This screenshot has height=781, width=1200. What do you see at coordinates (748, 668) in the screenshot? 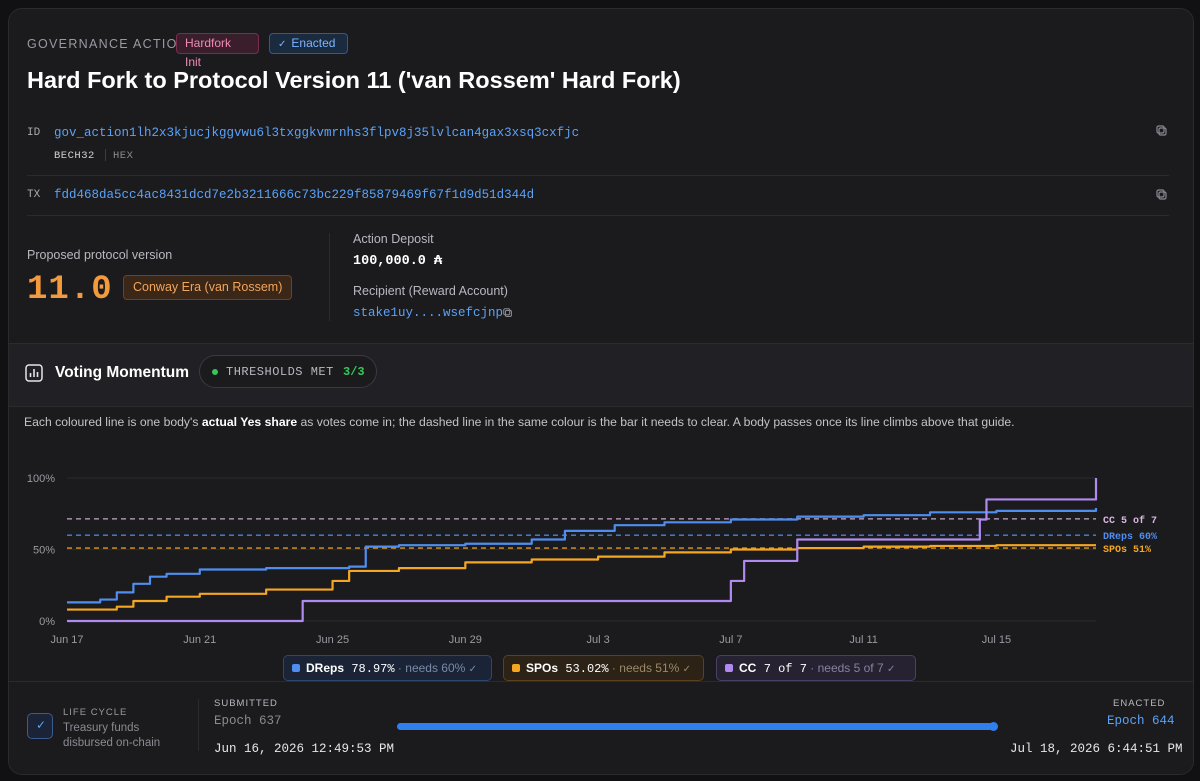
I see `legend-name: CC` at bounding box center [748, 668].